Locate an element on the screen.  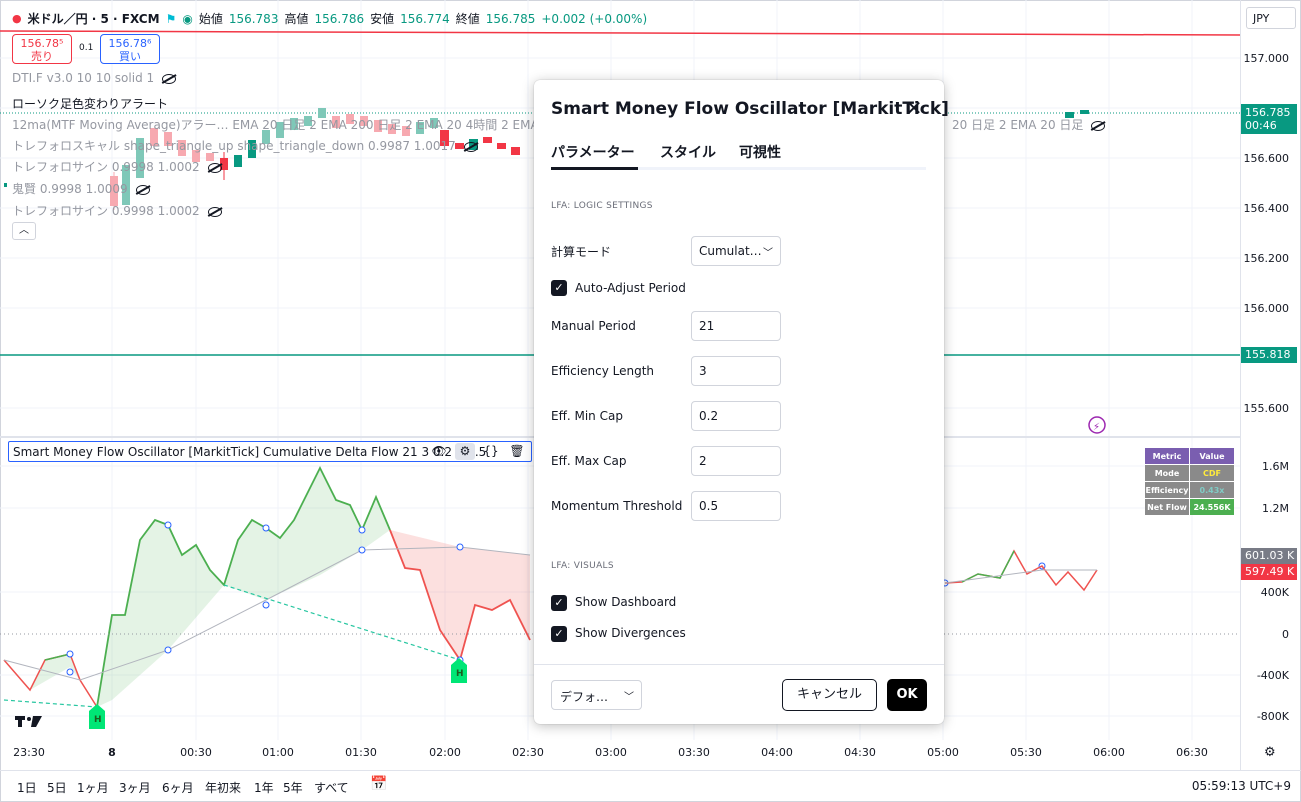
range-1y-button: 1年 is located at coordinates (264, 788).